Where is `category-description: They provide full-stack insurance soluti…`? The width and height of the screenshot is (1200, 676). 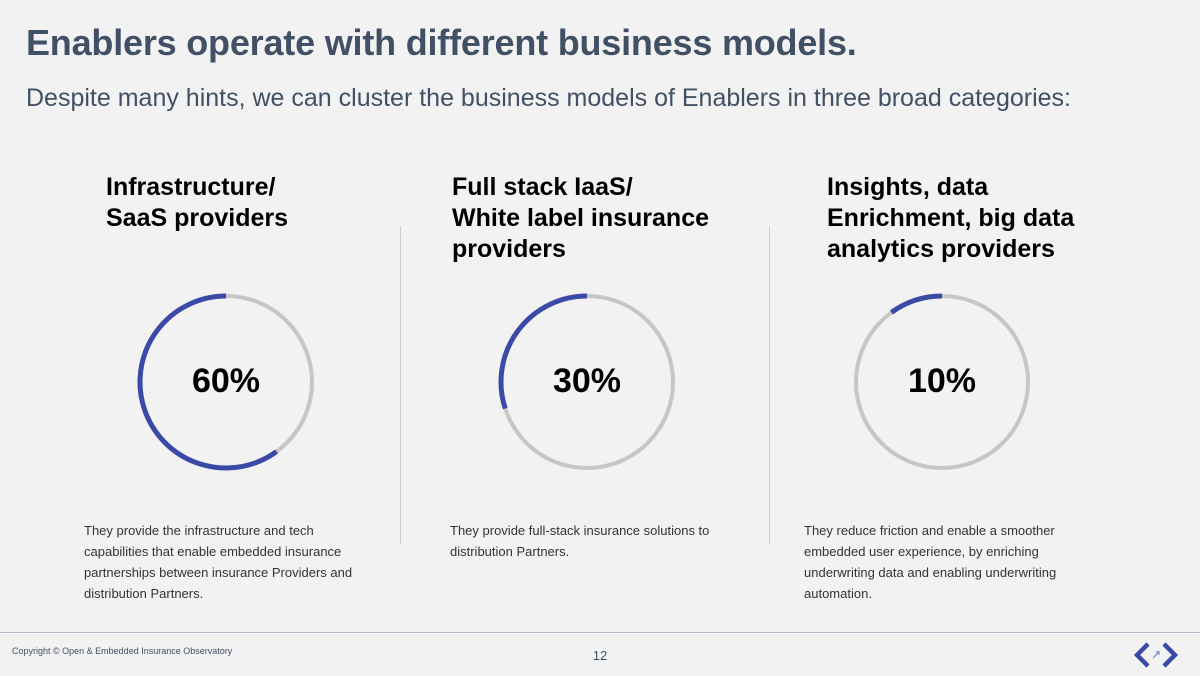 category-description: They provide full-stack insurance soluti… is located at coordinates (580, 541).